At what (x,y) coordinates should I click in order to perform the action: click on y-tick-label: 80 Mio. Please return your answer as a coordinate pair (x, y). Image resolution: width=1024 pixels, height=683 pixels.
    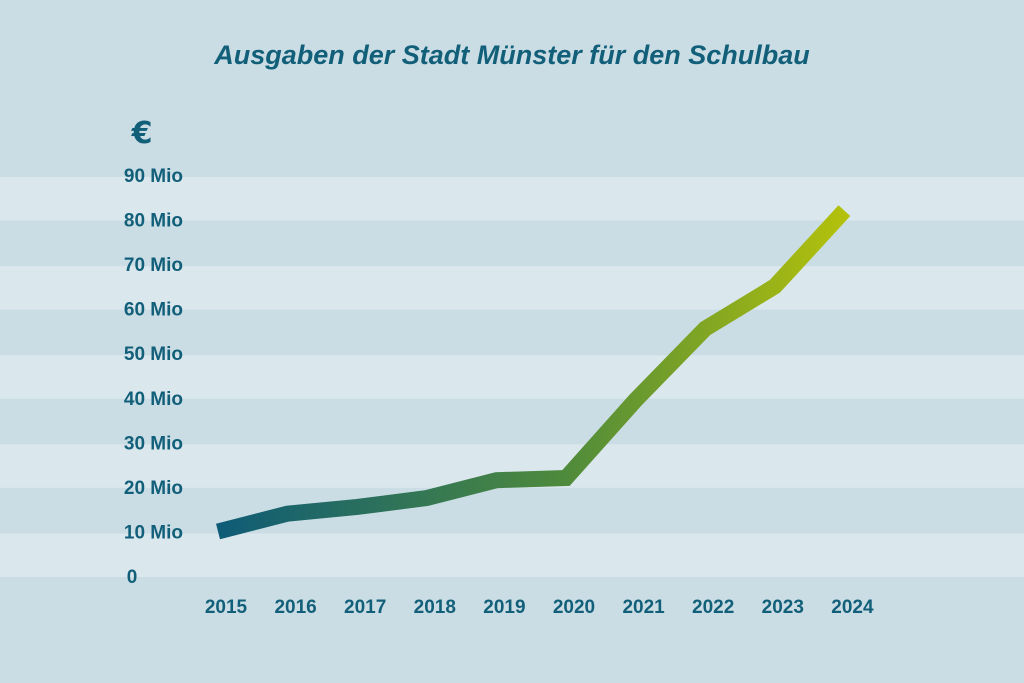
    Looking at the image, I should click on (153, 221).